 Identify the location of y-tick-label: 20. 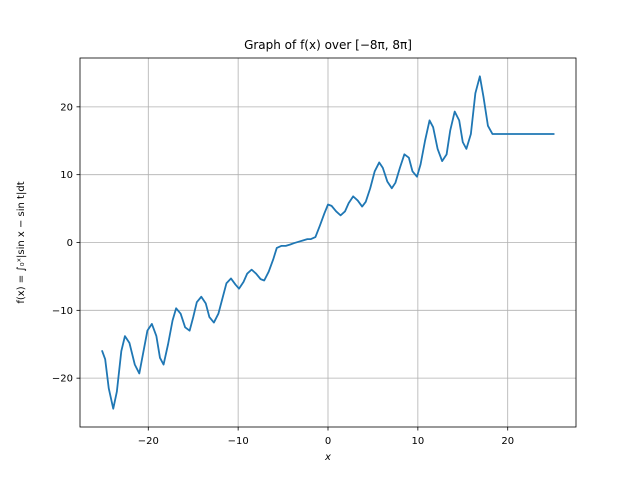
(66, 107).